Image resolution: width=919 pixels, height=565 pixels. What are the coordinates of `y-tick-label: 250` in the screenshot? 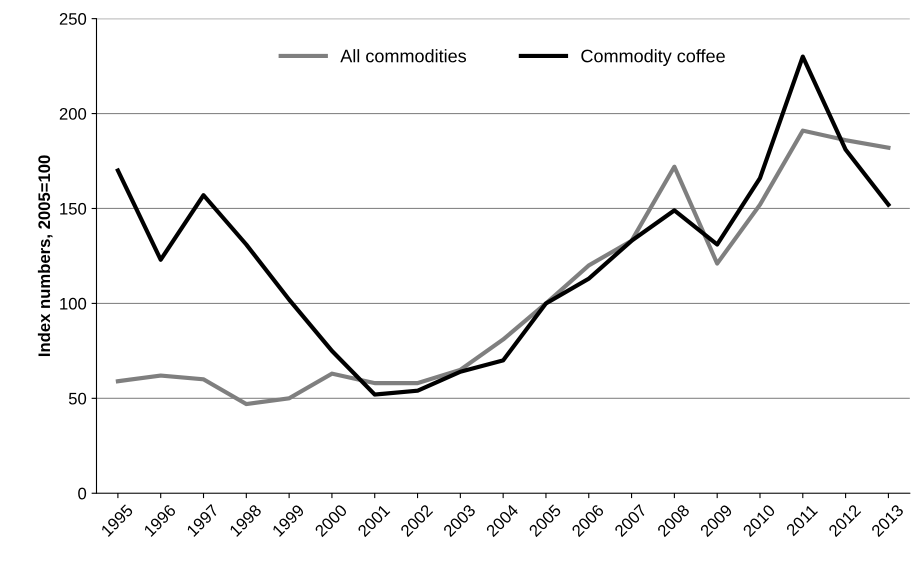 It's located at (73, 19).